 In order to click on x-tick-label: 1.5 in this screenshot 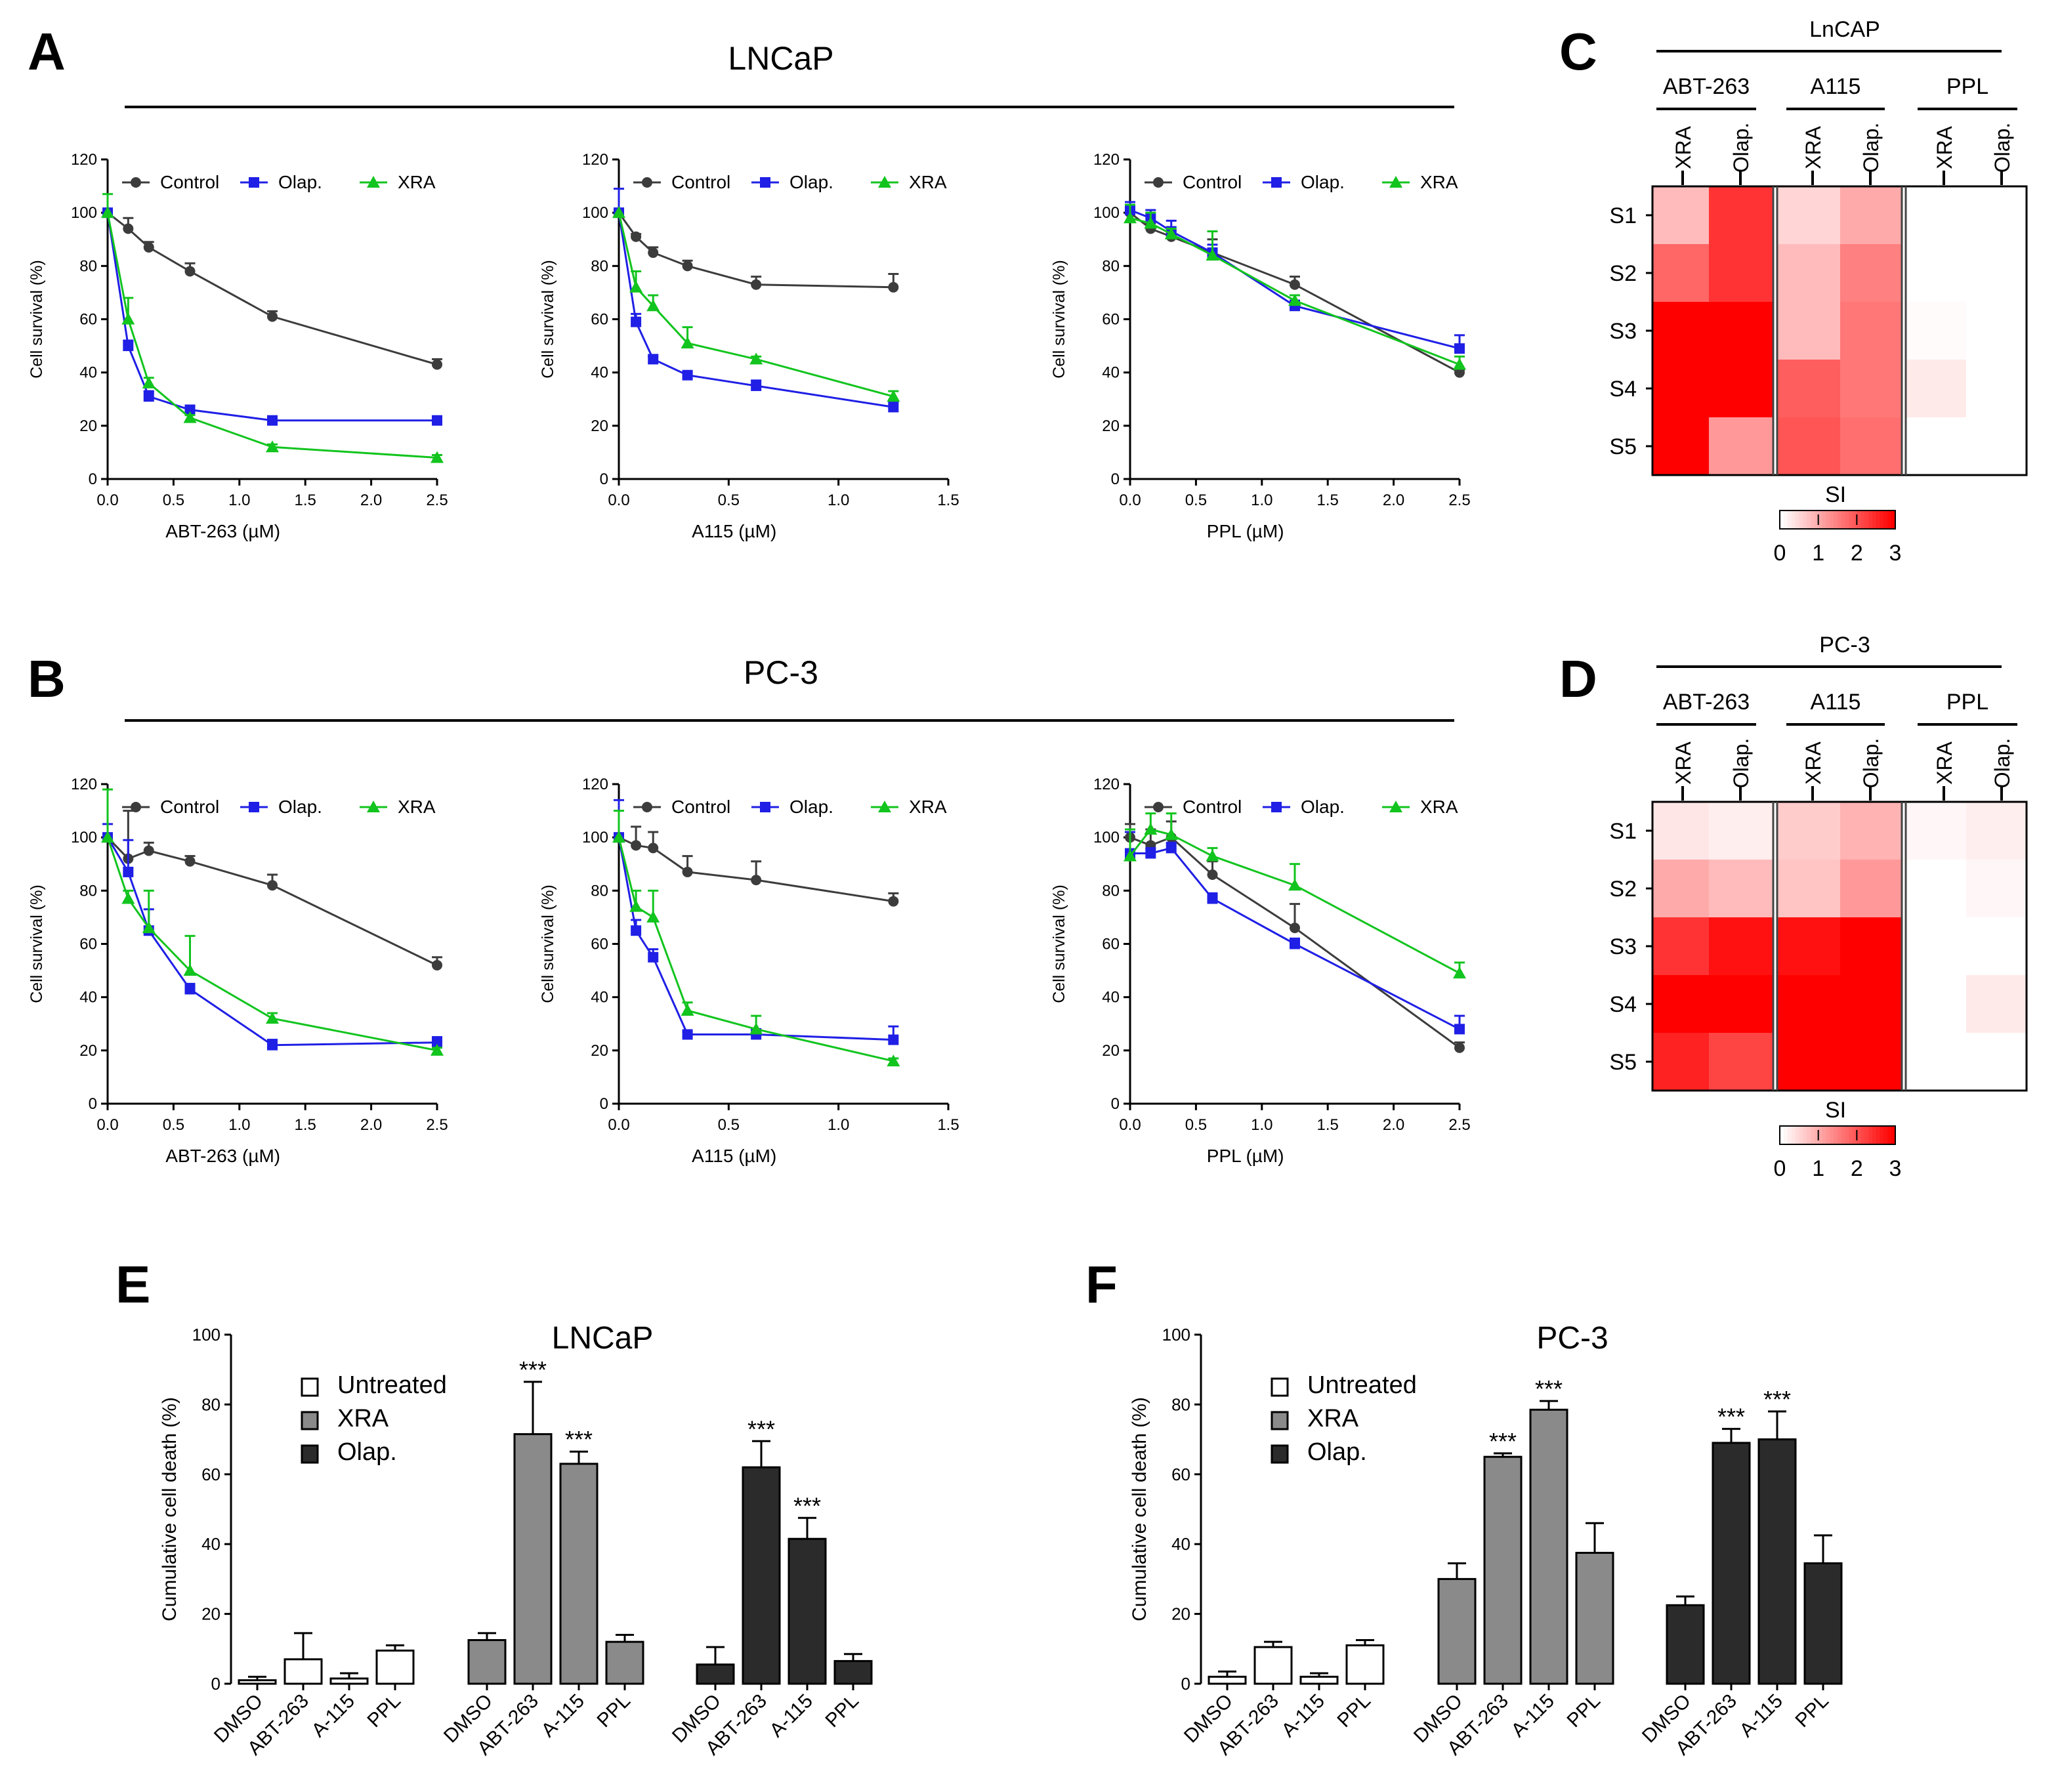, I will do `click(305, 500)`.